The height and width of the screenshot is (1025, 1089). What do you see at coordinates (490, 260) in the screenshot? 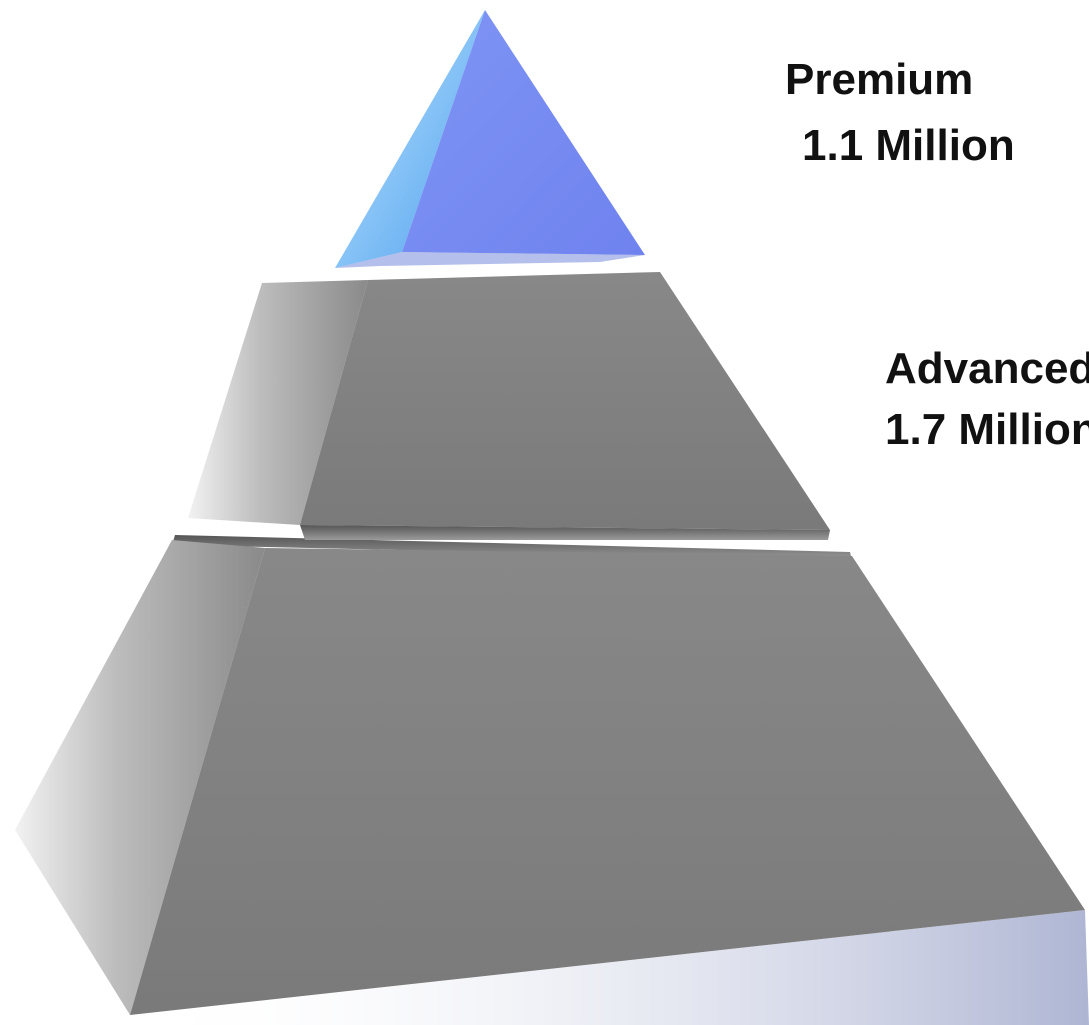
I see `top-tier-base-edge` at bounding box center [490, 260].